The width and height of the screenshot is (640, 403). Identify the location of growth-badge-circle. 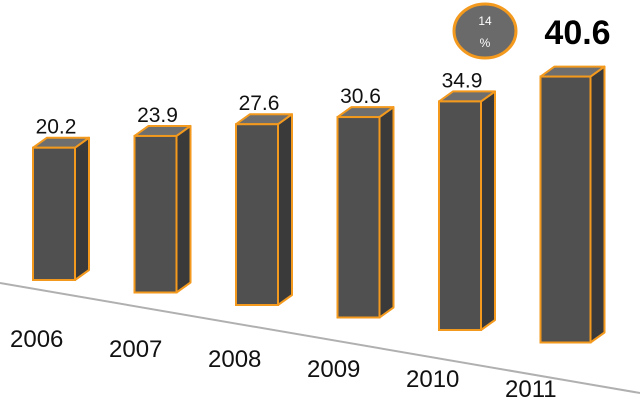
(485, 31).